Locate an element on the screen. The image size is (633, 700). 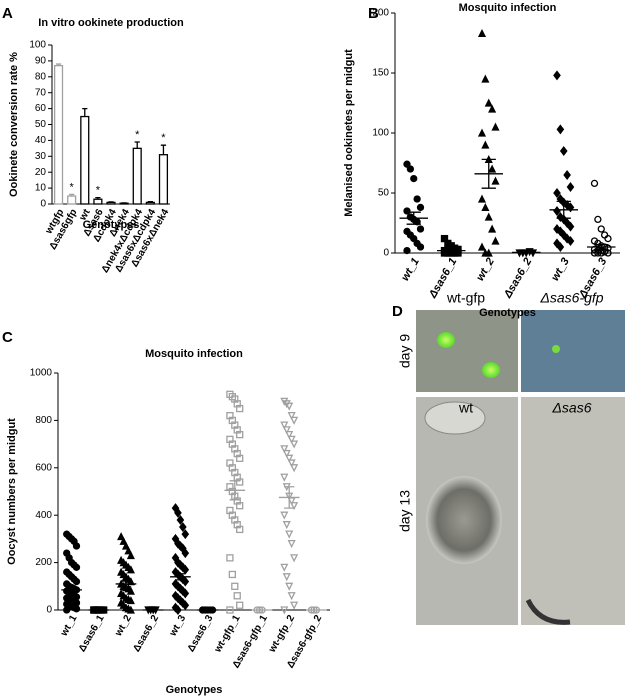
micrograph is located at coordinates (573, 351).